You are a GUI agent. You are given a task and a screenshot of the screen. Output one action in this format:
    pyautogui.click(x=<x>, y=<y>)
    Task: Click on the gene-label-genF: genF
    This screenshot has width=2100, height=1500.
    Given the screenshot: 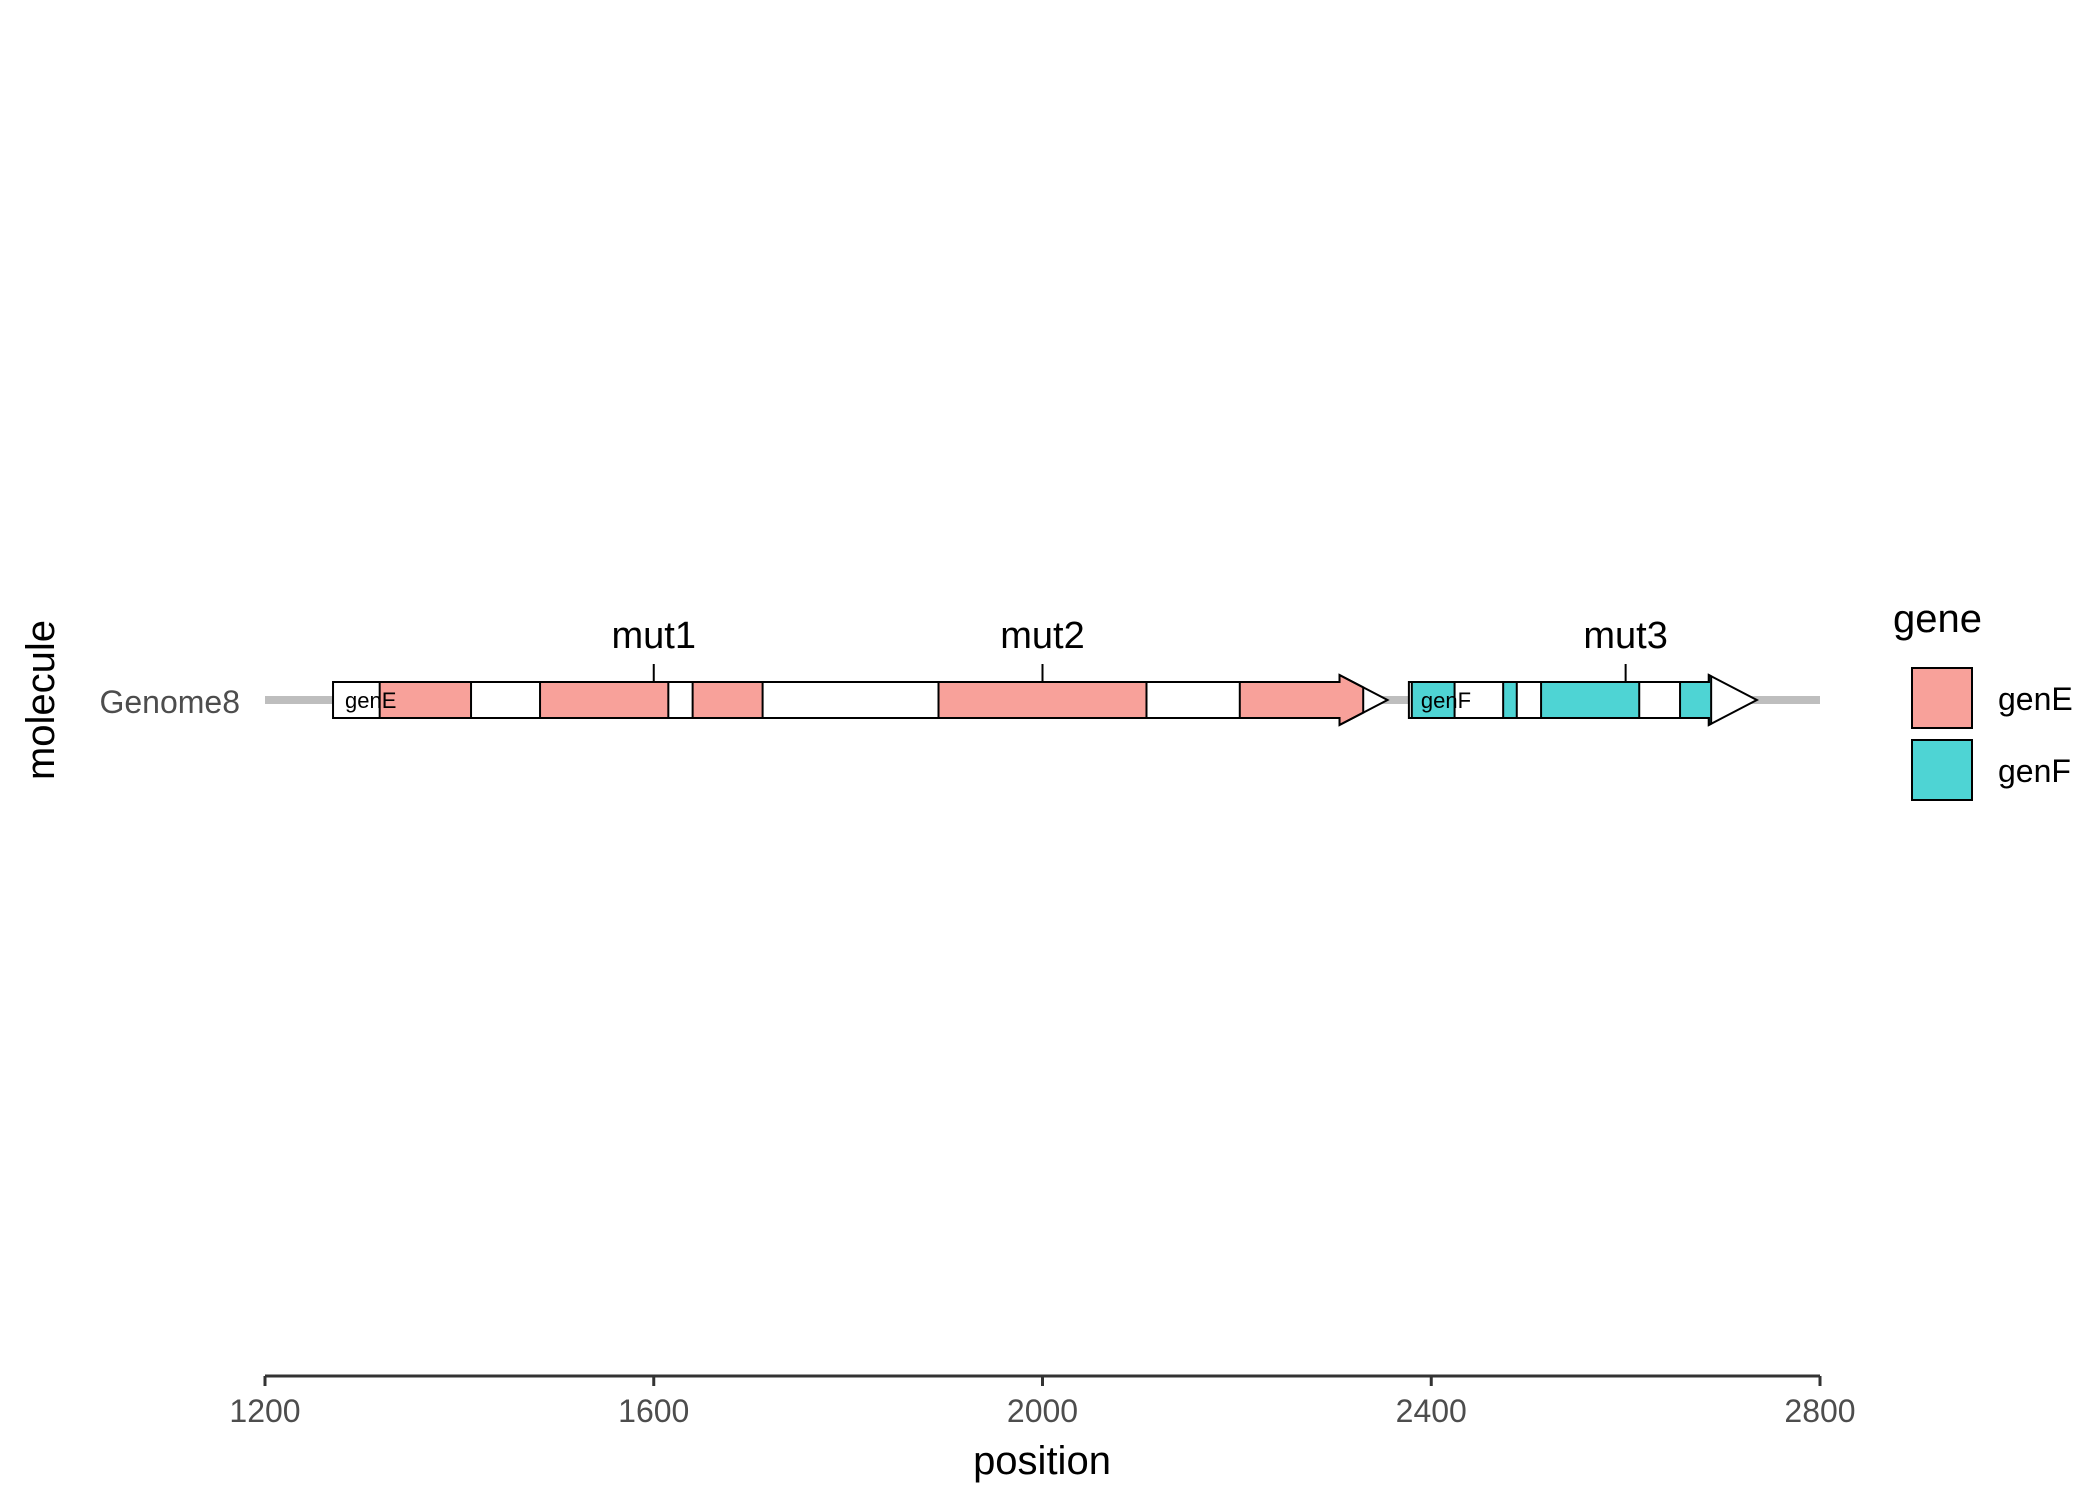 What is the action you would take?
    pyautogui.click(x=1446, y=700)
    